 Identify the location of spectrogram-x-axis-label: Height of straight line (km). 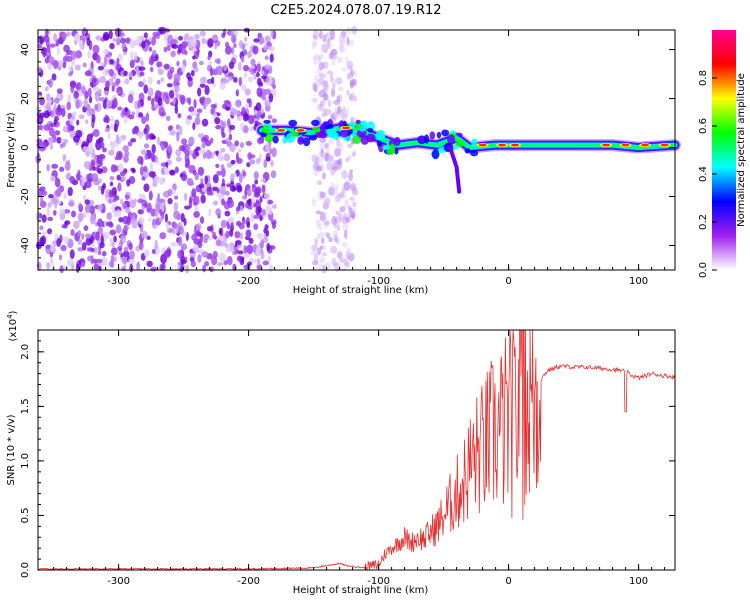
(361, 290).